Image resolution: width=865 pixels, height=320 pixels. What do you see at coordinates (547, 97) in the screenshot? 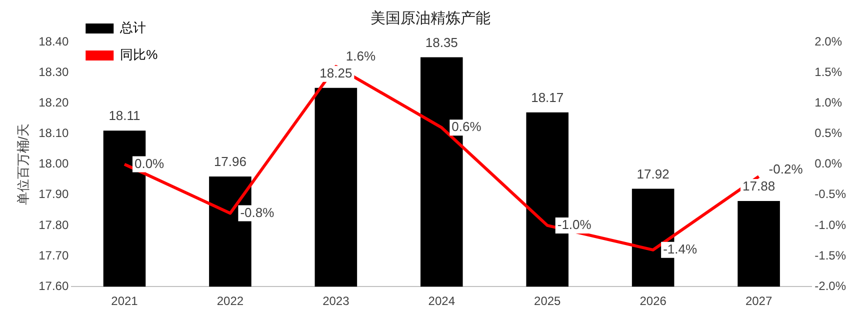
I see `data-label: 18.17` at bounding box center [547, 97].